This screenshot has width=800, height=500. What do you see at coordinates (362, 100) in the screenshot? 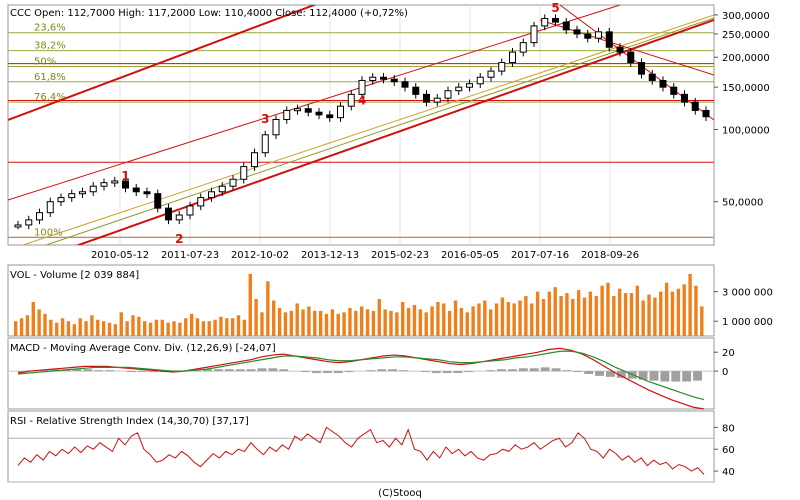
I see `wave-label: 4` at bounding box center [362, 100].